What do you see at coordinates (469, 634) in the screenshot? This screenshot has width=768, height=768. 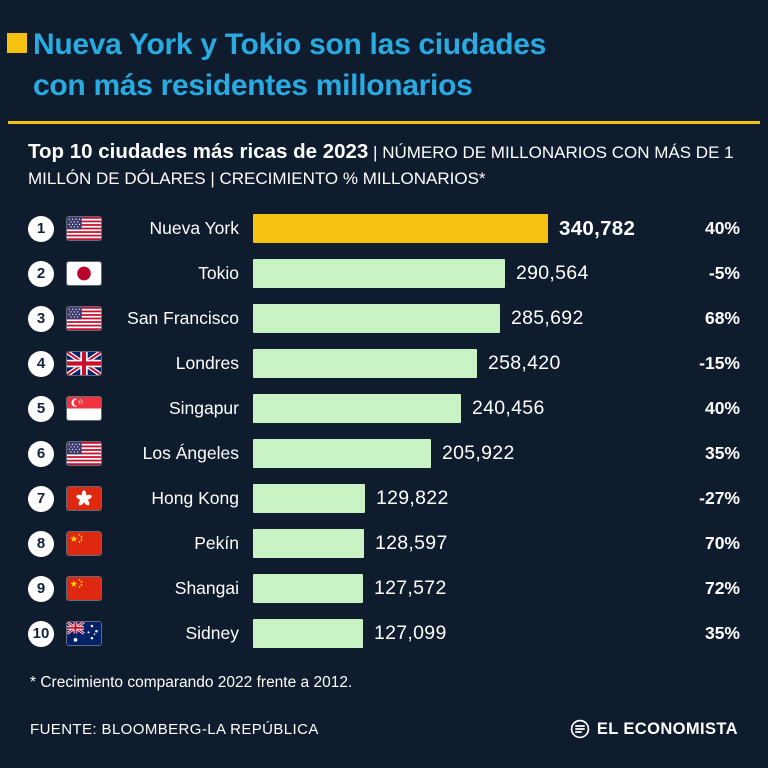 I see `bar-area: 127,099` at bounding box center [469, 634].